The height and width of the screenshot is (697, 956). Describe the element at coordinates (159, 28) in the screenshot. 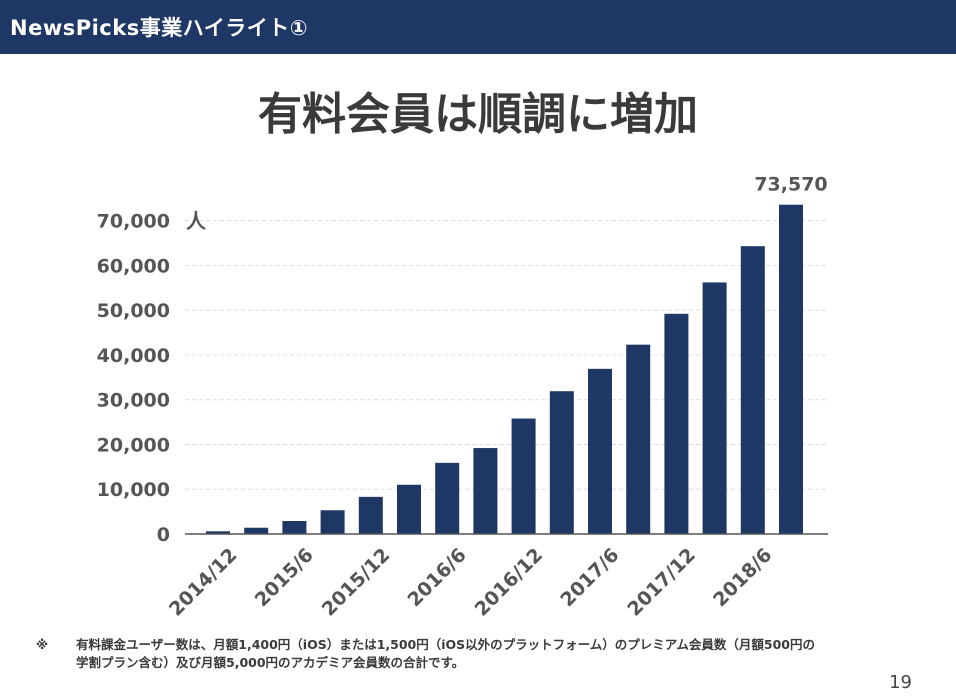

I see `header-title: NewsPicks事業ハイライト①` at that location.